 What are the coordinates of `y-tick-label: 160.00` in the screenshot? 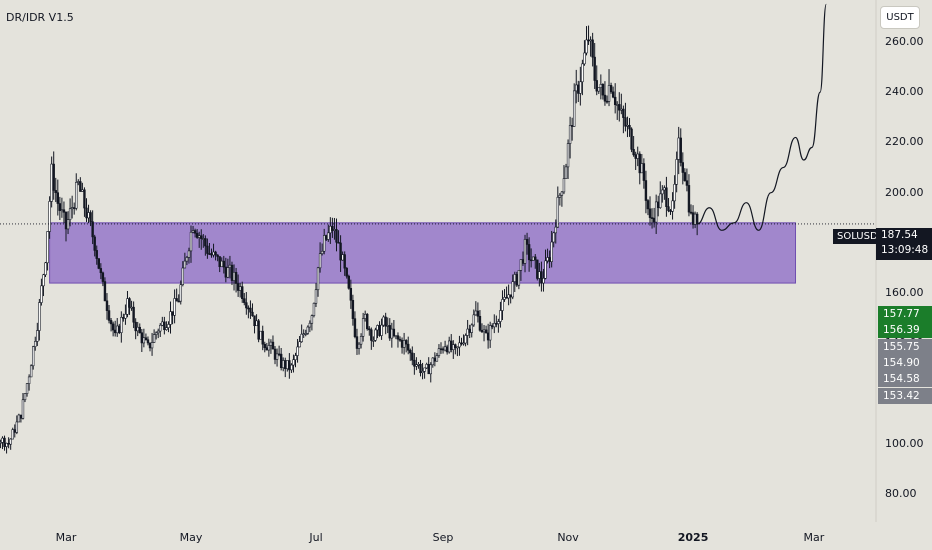 It's located at (904, 293).